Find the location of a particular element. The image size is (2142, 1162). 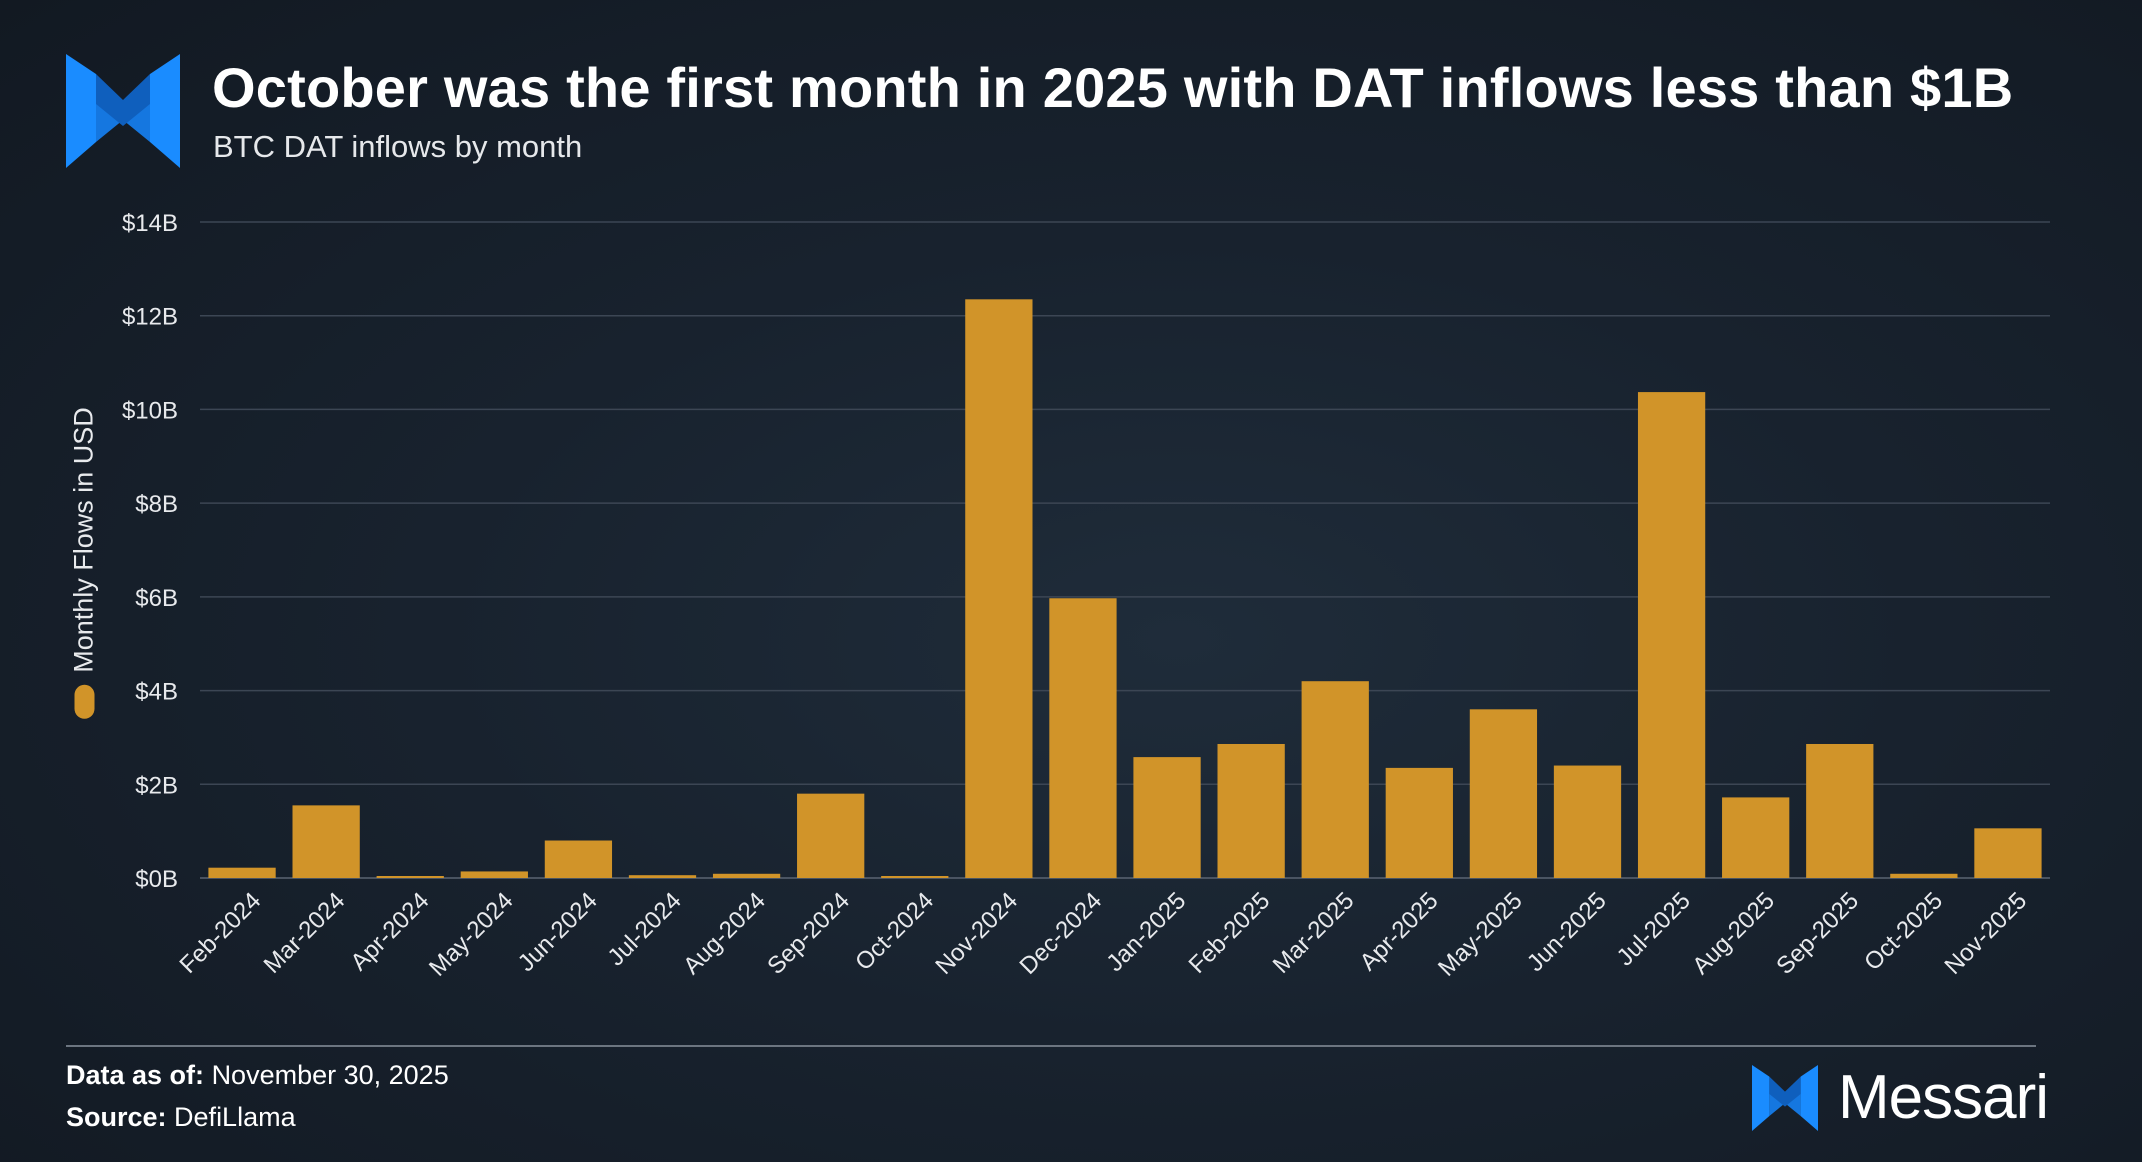

bar-sep-2025 is located at coordinates (1840, 810).